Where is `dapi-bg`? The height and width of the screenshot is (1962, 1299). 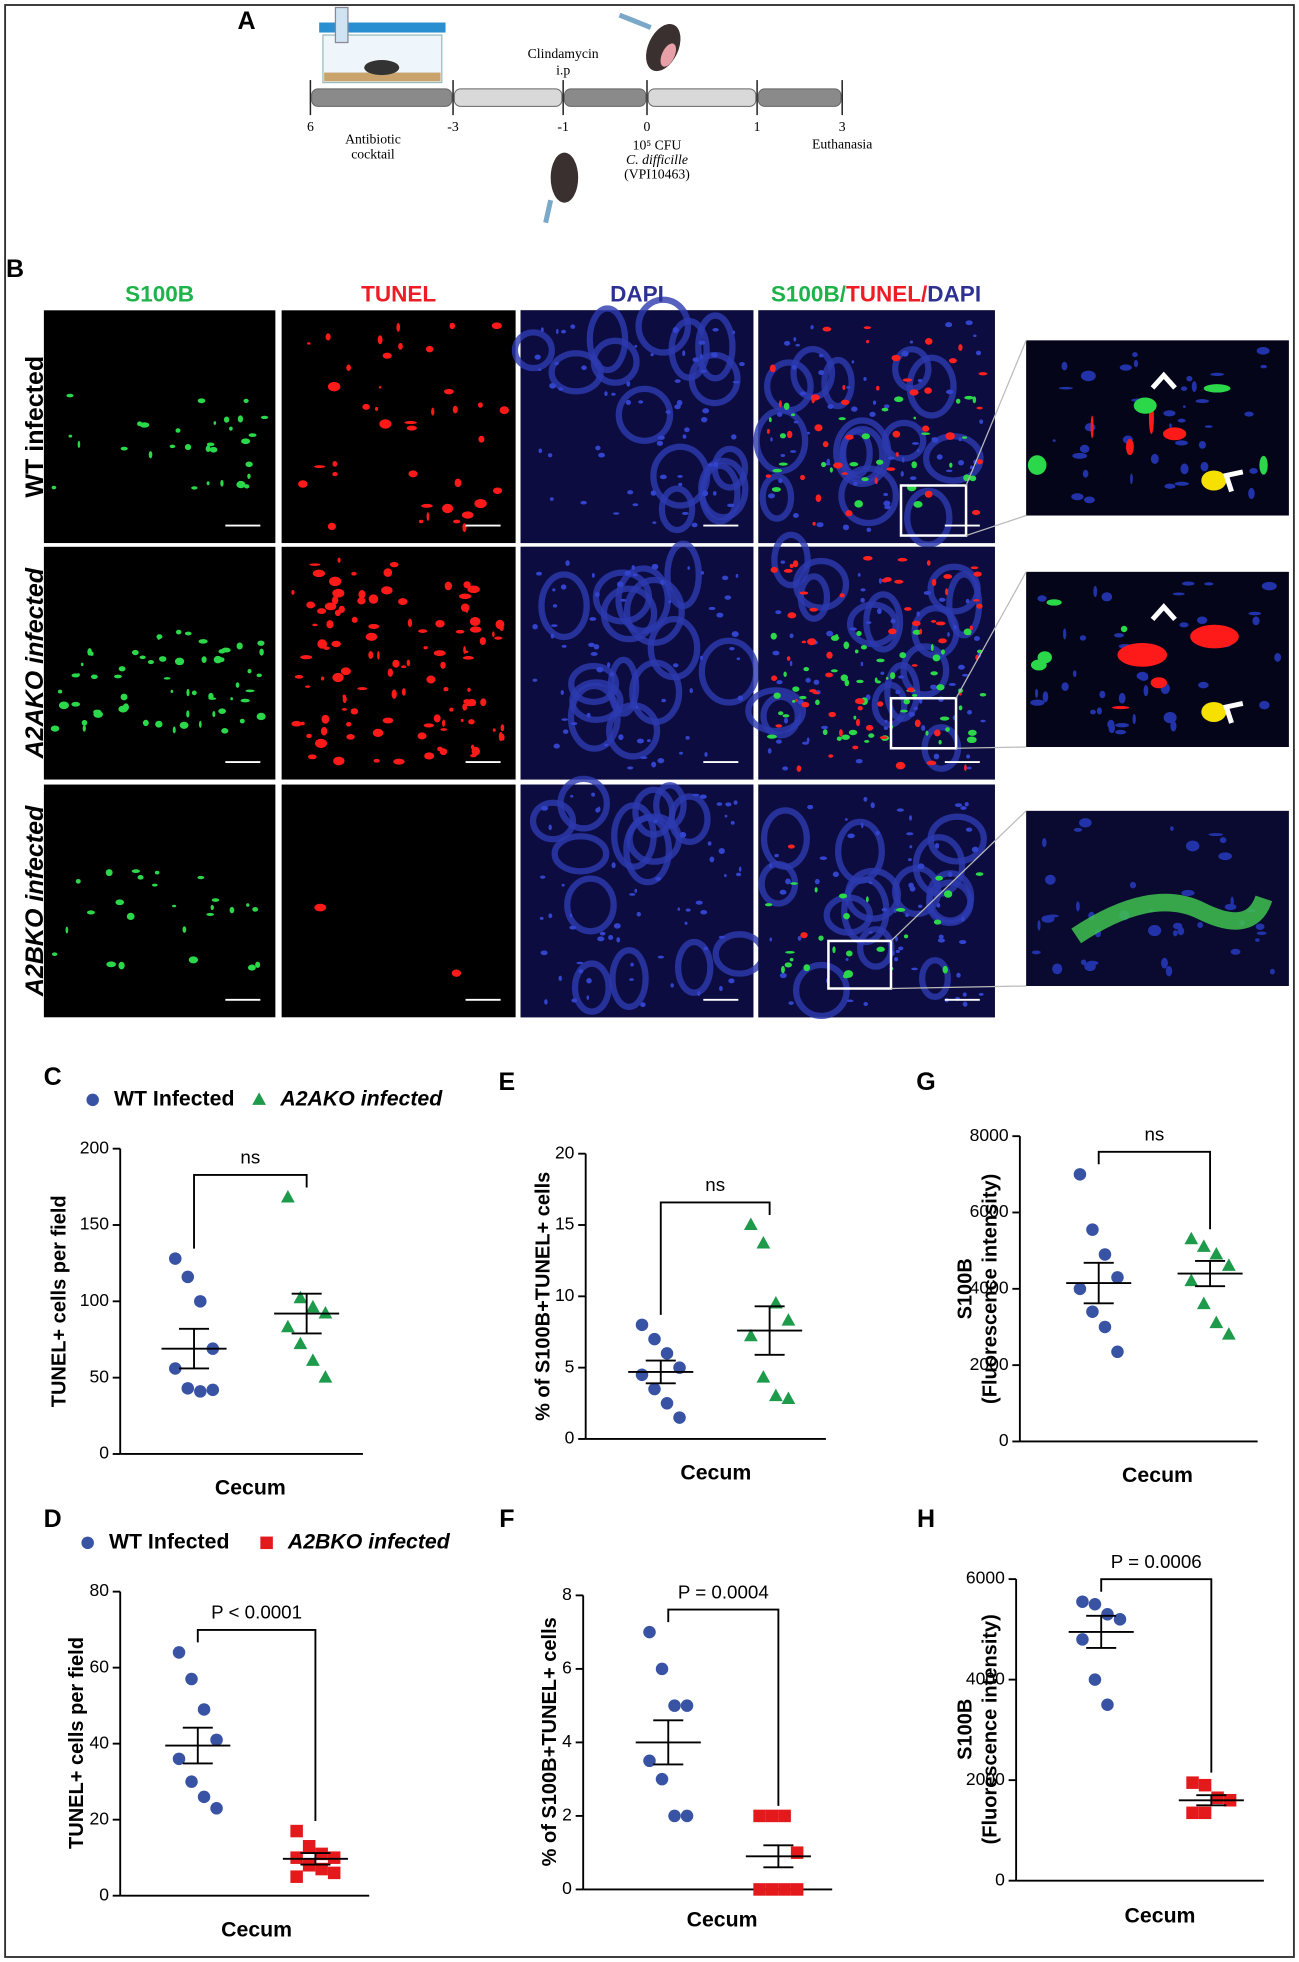 dapi-bg is located at coordinates (637, 427).